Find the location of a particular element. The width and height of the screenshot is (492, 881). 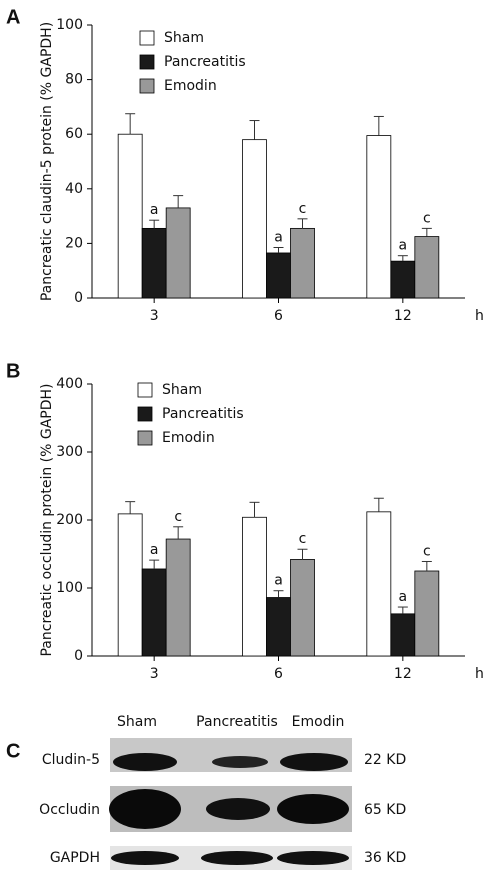

y-tick-label: 60 is located at coordinates (74, 134).